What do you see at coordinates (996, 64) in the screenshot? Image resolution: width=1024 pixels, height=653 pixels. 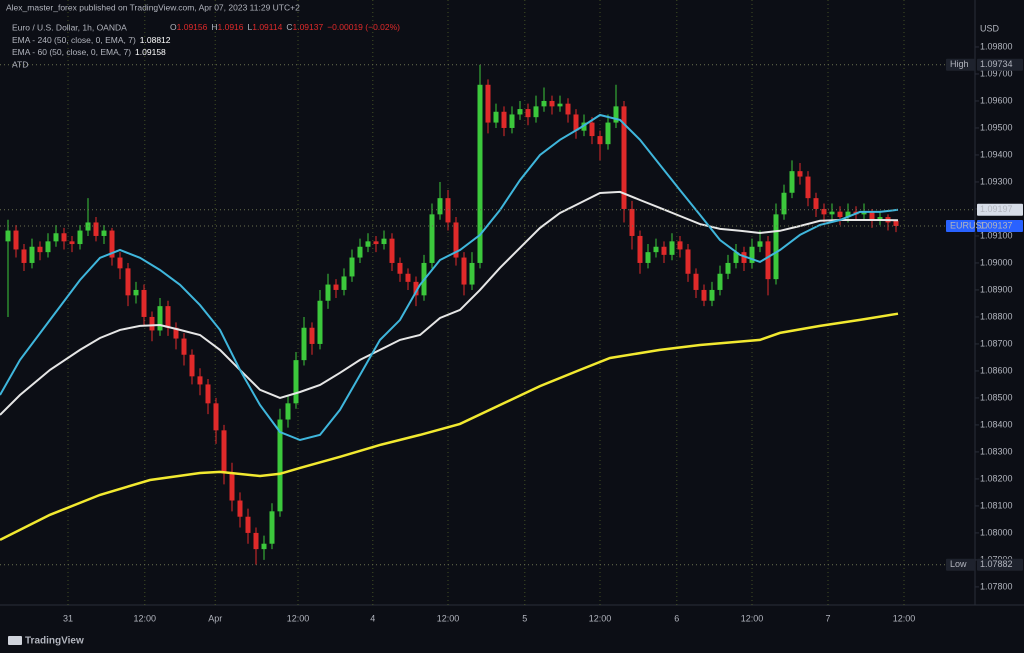 I see `price-box-value: 1.09734` at bounding box center [996, 64].